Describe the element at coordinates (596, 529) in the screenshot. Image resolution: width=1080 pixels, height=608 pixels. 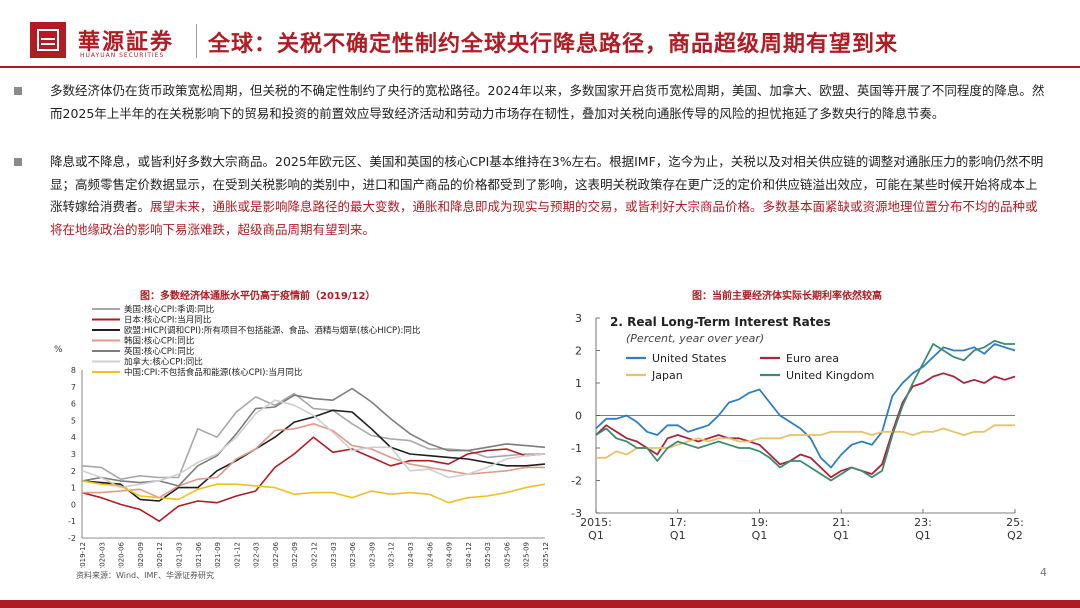
I see `chart2-x-tick-label: 2015: Q1` at that location.